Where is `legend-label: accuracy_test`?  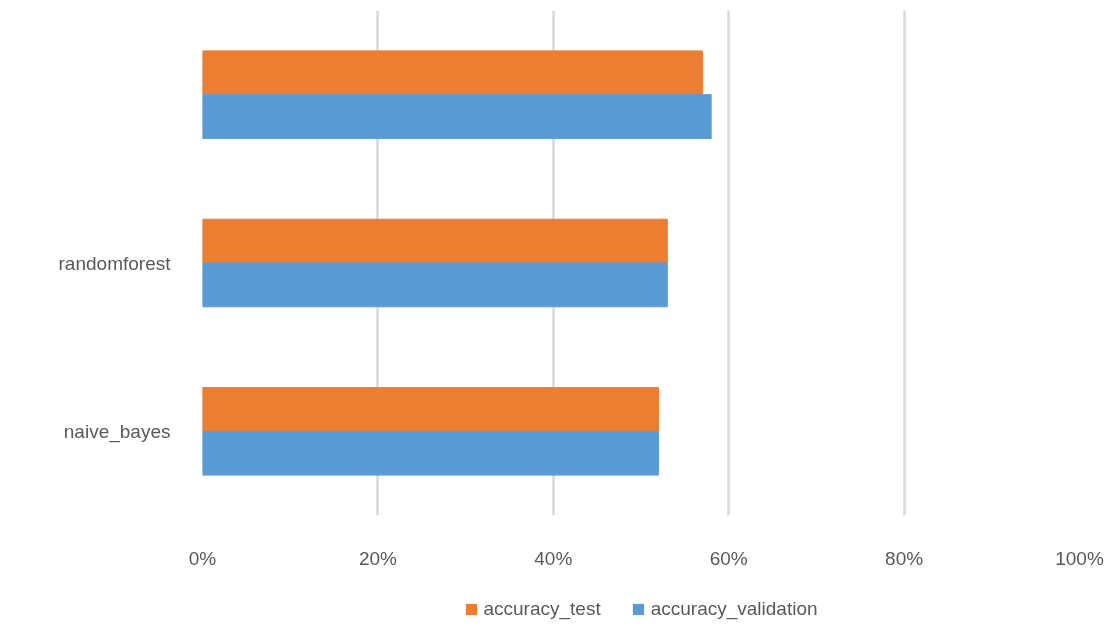 legend-label: accuracy_test is located at coordinates (542, 609).